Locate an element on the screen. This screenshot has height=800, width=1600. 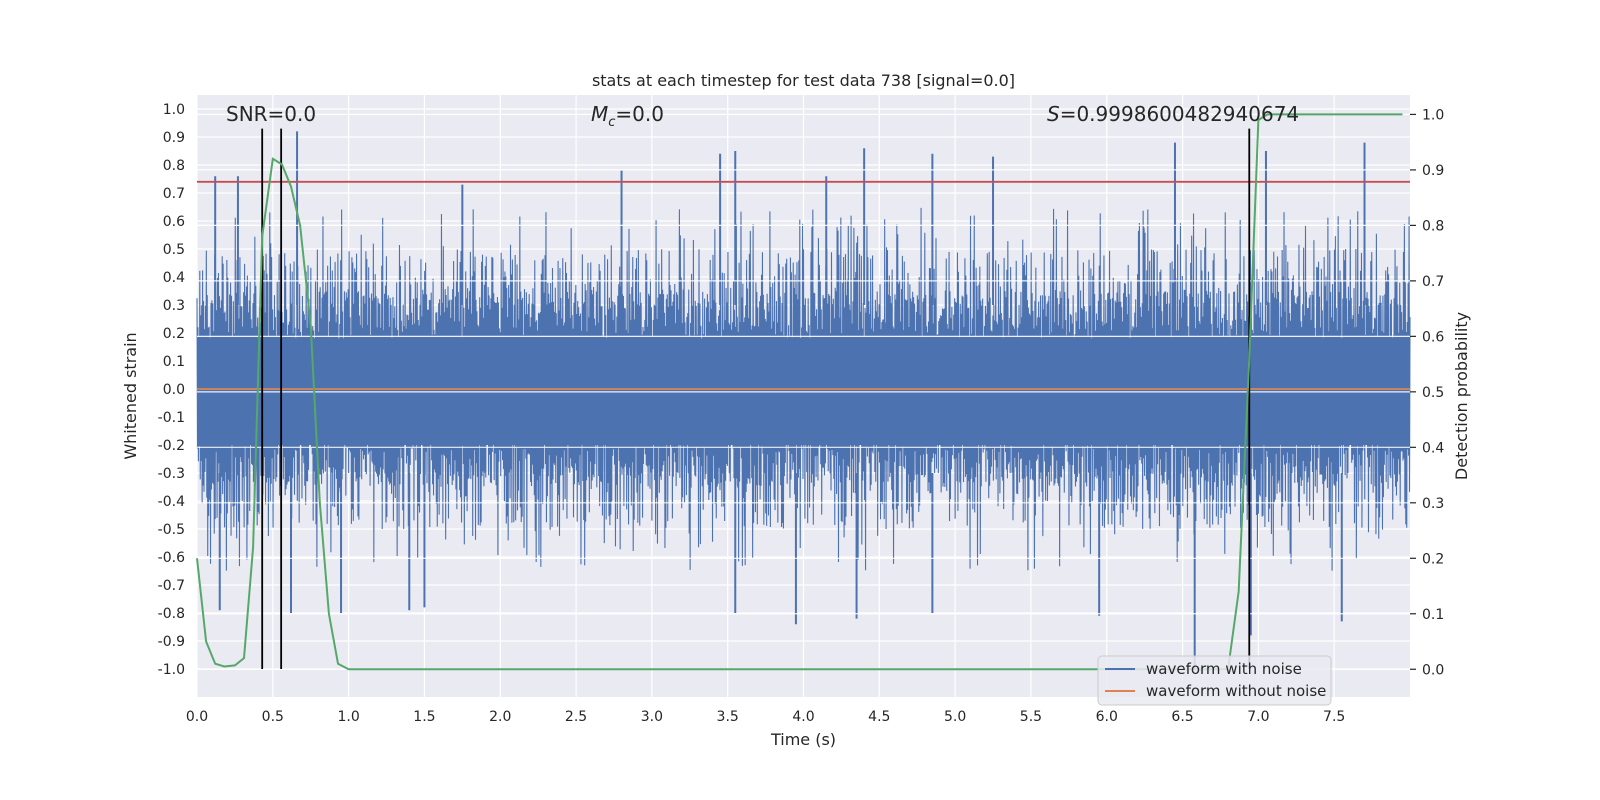
y-right-tick-label: 0.3 is located at coordinates (1433, 504).